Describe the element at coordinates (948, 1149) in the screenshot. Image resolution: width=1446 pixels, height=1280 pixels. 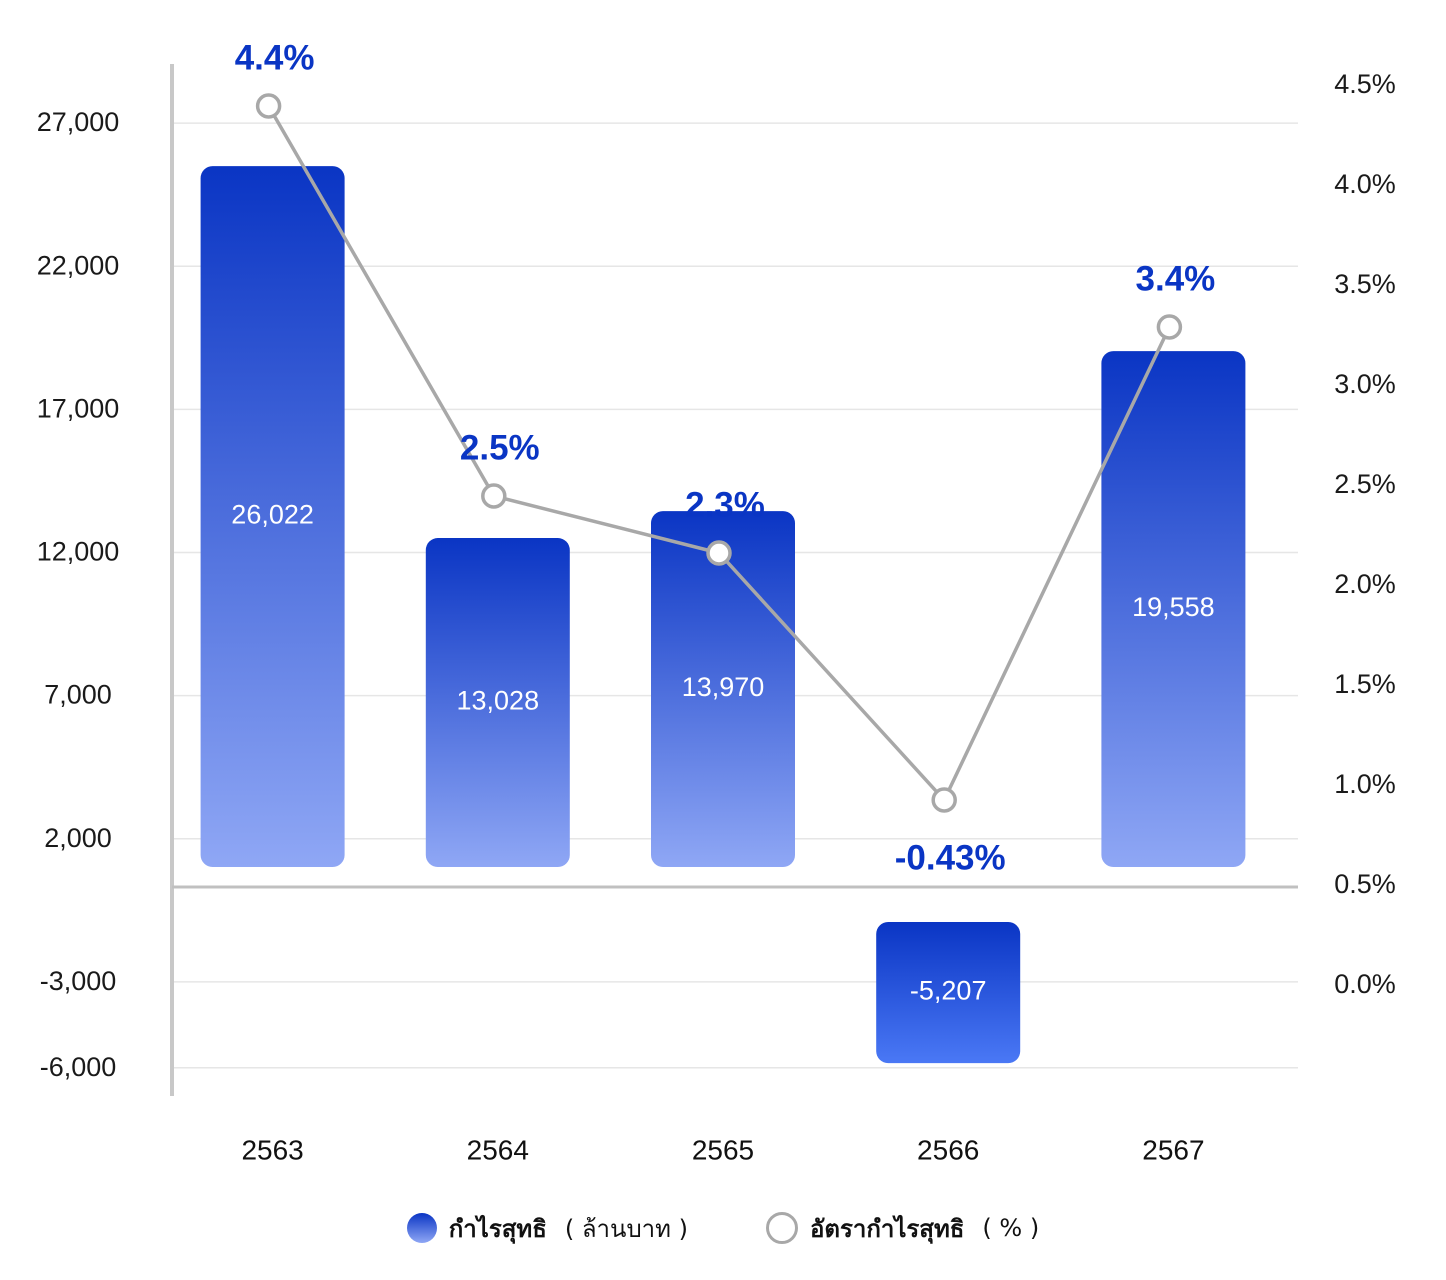
I see `x-tick-label: 2566` at that location.